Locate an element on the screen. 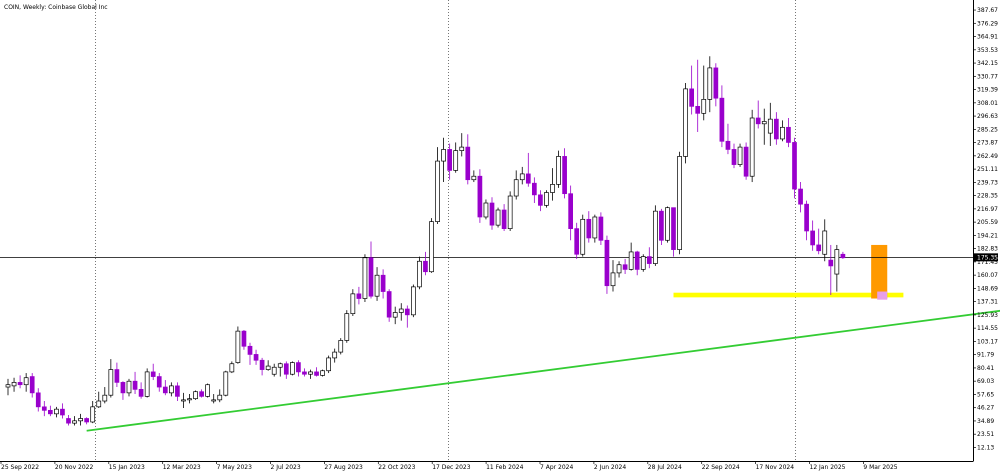 The width and height of the screenshot is (1000, 474). price-tick-label: 114.55 is located at coordinates (987, 328).